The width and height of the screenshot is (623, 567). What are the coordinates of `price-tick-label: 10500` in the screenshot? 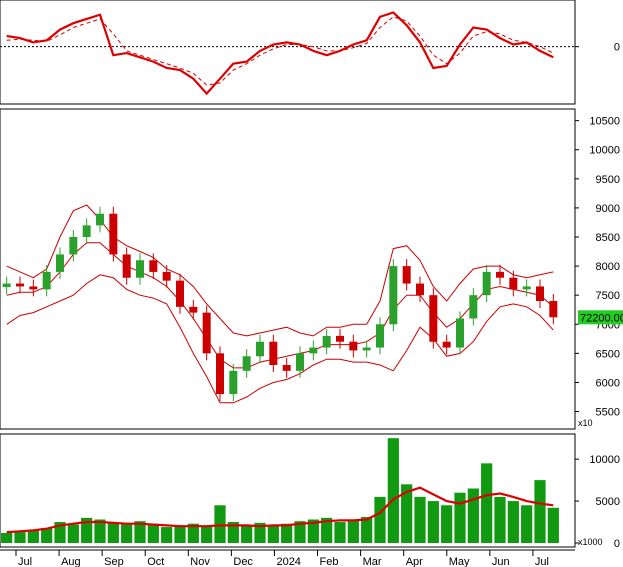 It's located at (604, 122).